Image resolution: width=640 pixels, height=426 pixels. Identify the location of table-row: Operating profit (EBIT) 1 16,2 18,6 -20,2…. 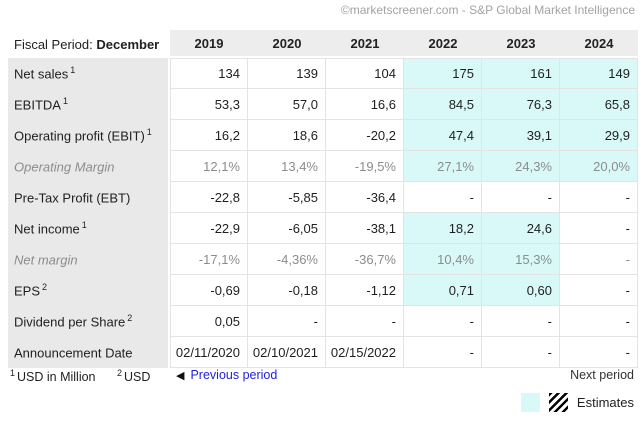
(323, 135).